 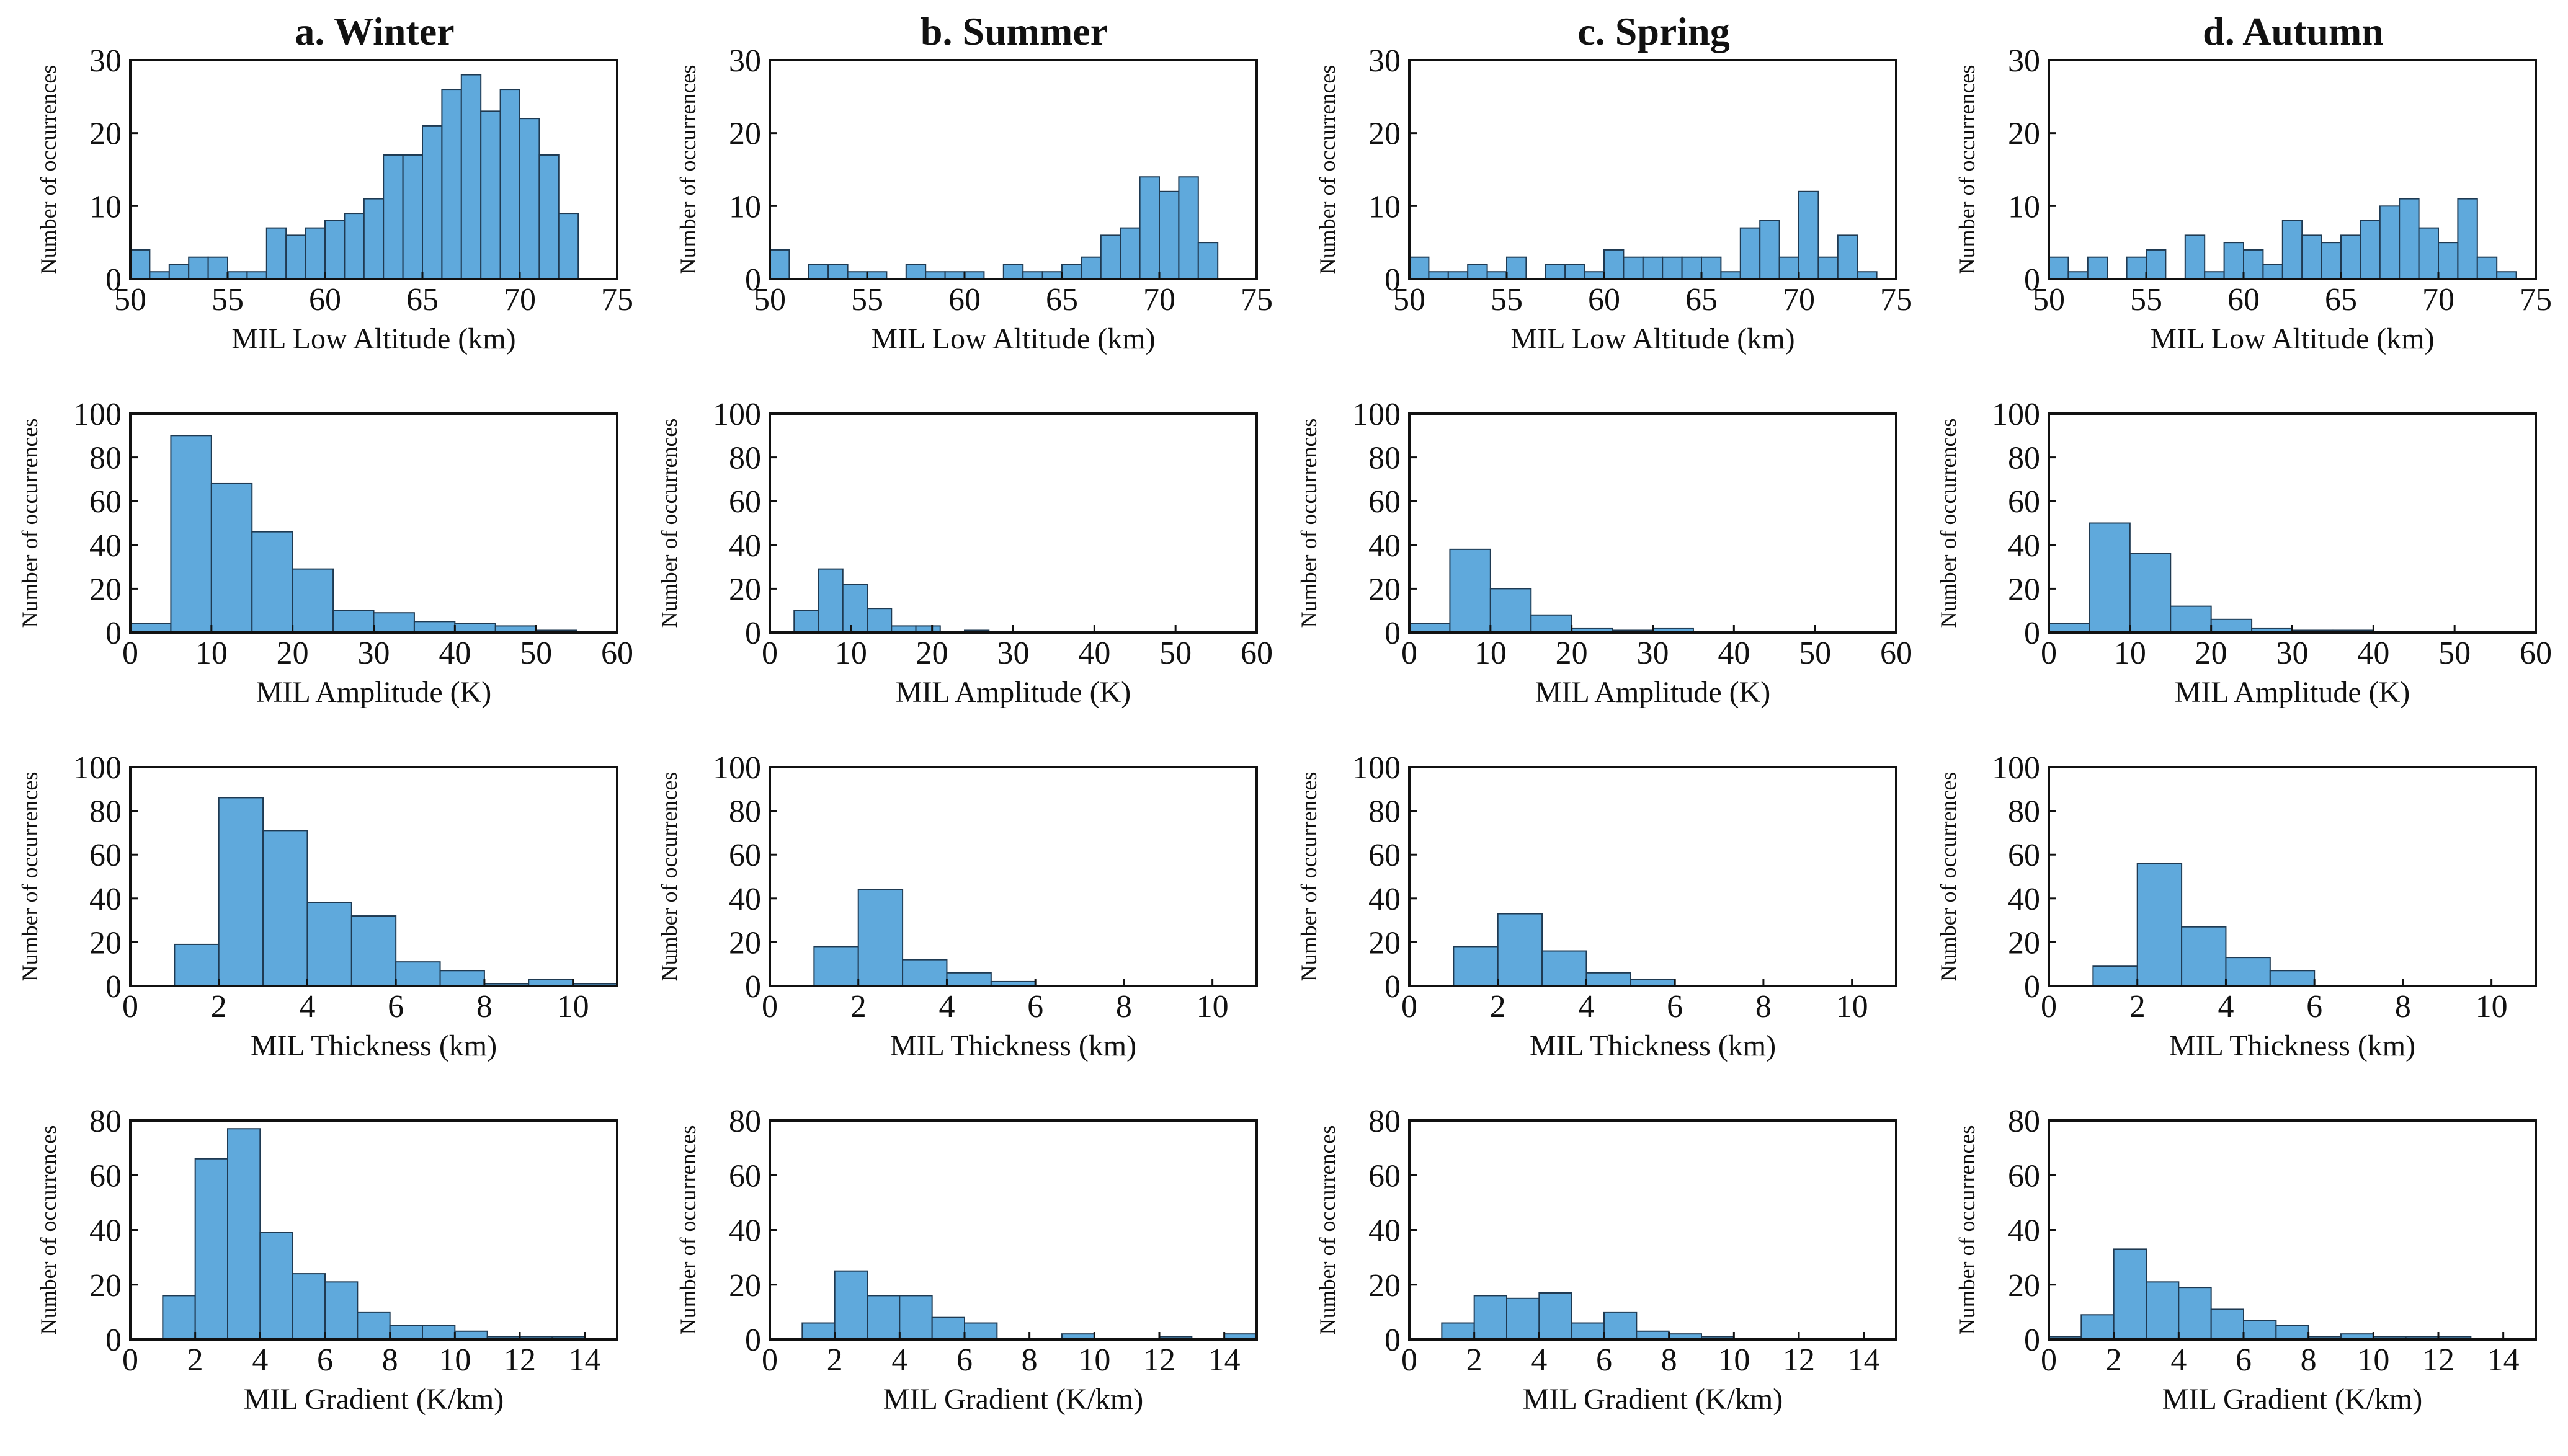 What do you see at coordinates (325, 299) in the screenshot?
I see `x-tick-label: 60` at bounding box center [325, 299].